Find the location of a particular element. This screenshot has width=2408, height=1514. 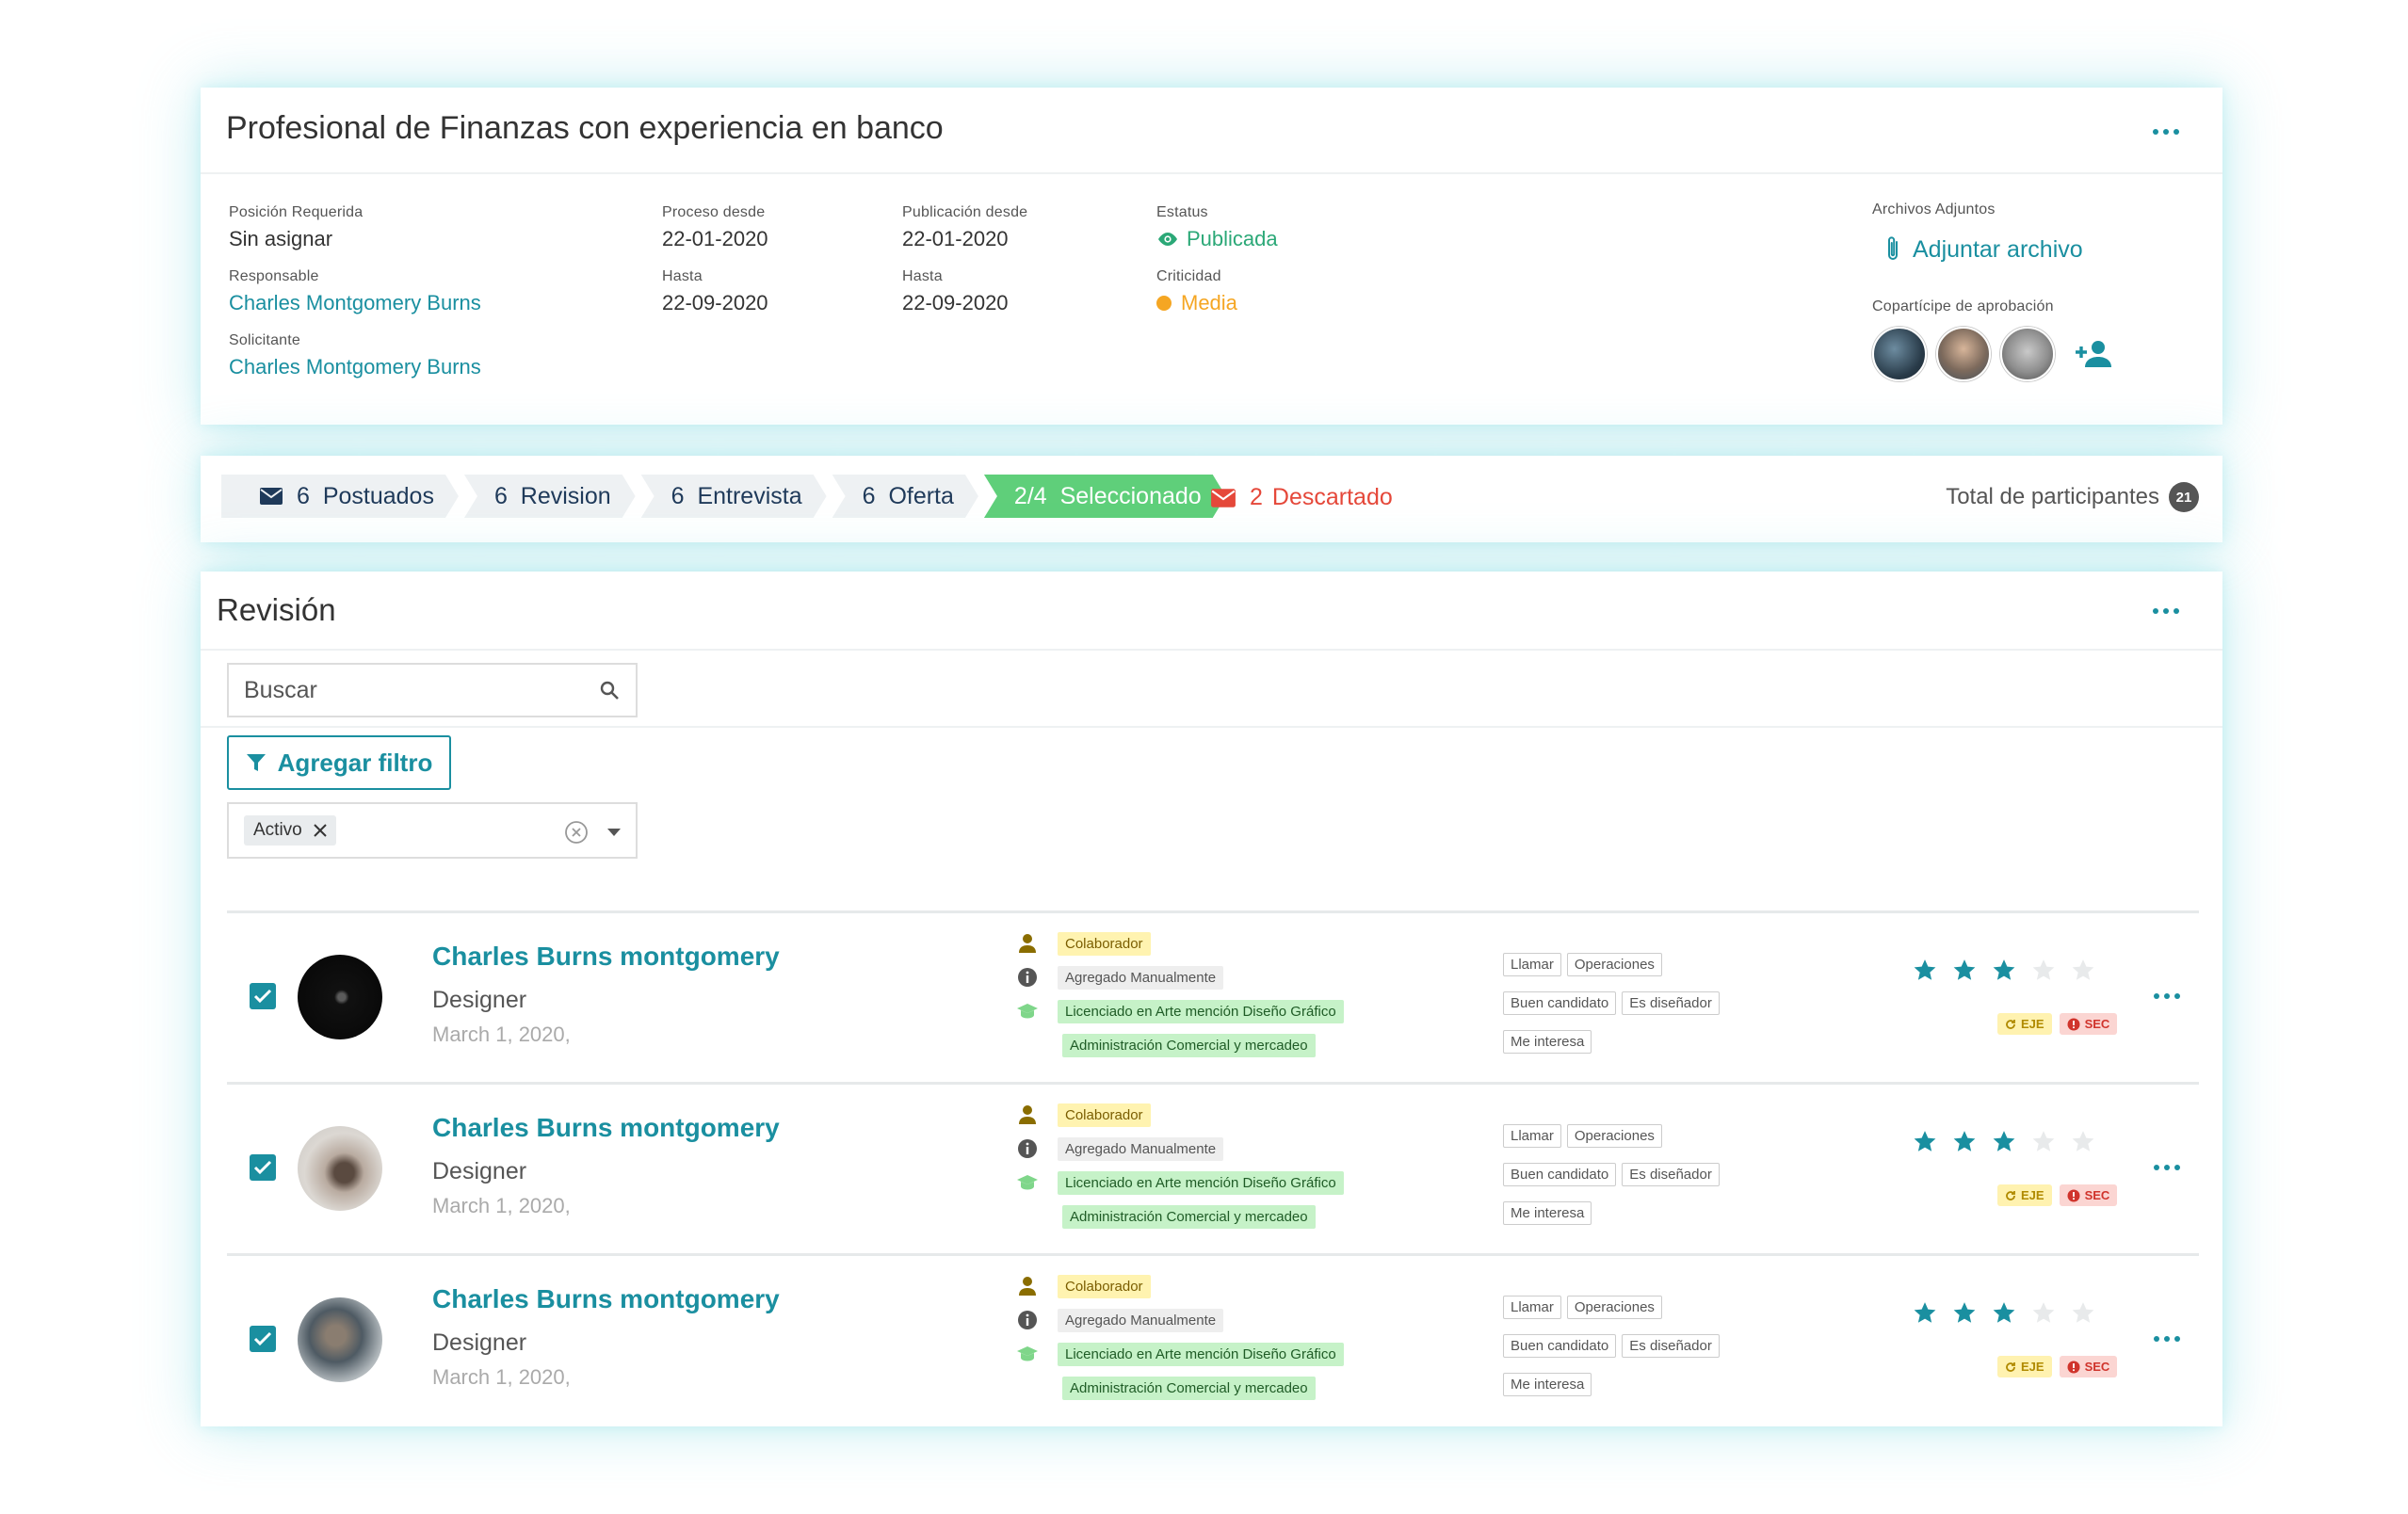

publicacion-label: Publicación desde is located at coordinates (965, 212).